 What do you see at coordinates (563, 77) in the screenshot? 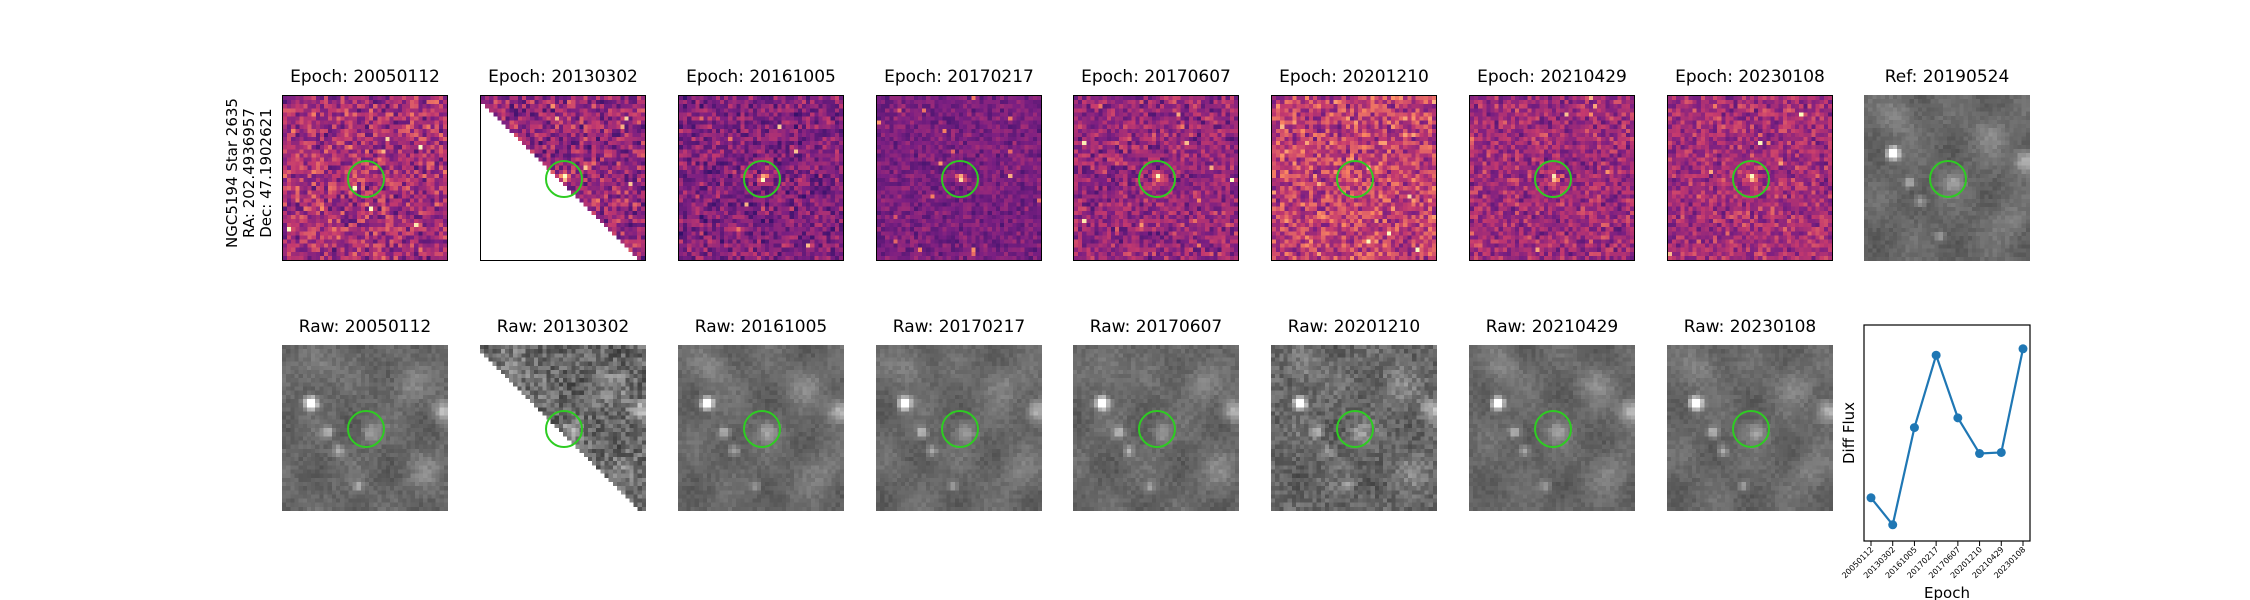
I see `difference-image-title: Epoch: 20130302` at bounding box center [563, 77].